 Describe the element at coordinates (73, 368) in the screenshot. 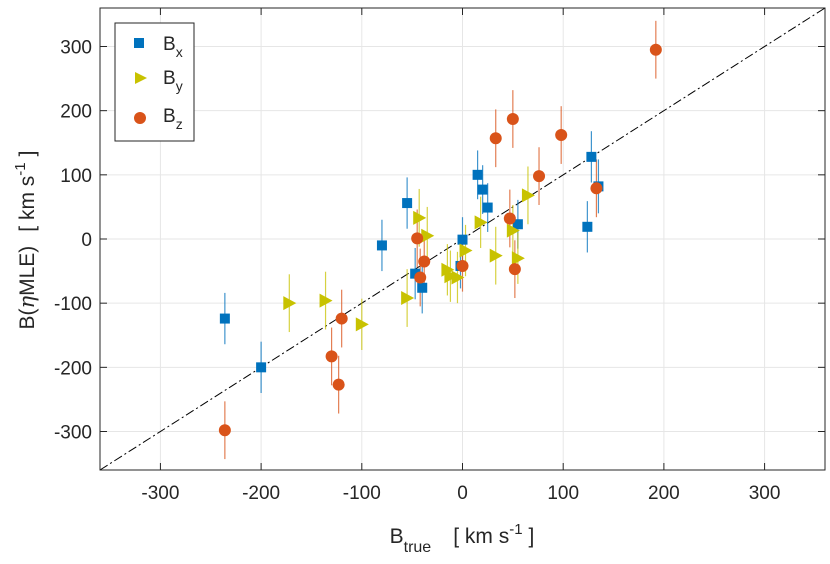

I see `y-tick-label: -200` at that location.